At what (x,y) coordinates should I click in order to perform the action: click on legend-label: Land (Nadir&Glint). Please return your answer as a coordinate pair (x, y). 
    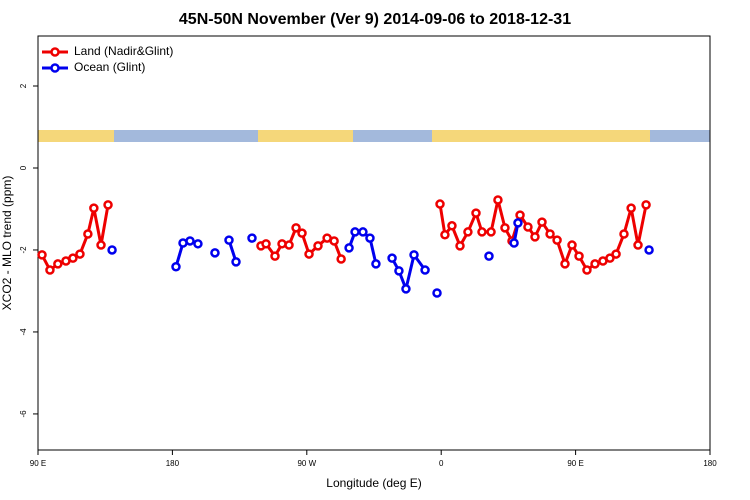
    Looking at the image, I should click on (123, 51).